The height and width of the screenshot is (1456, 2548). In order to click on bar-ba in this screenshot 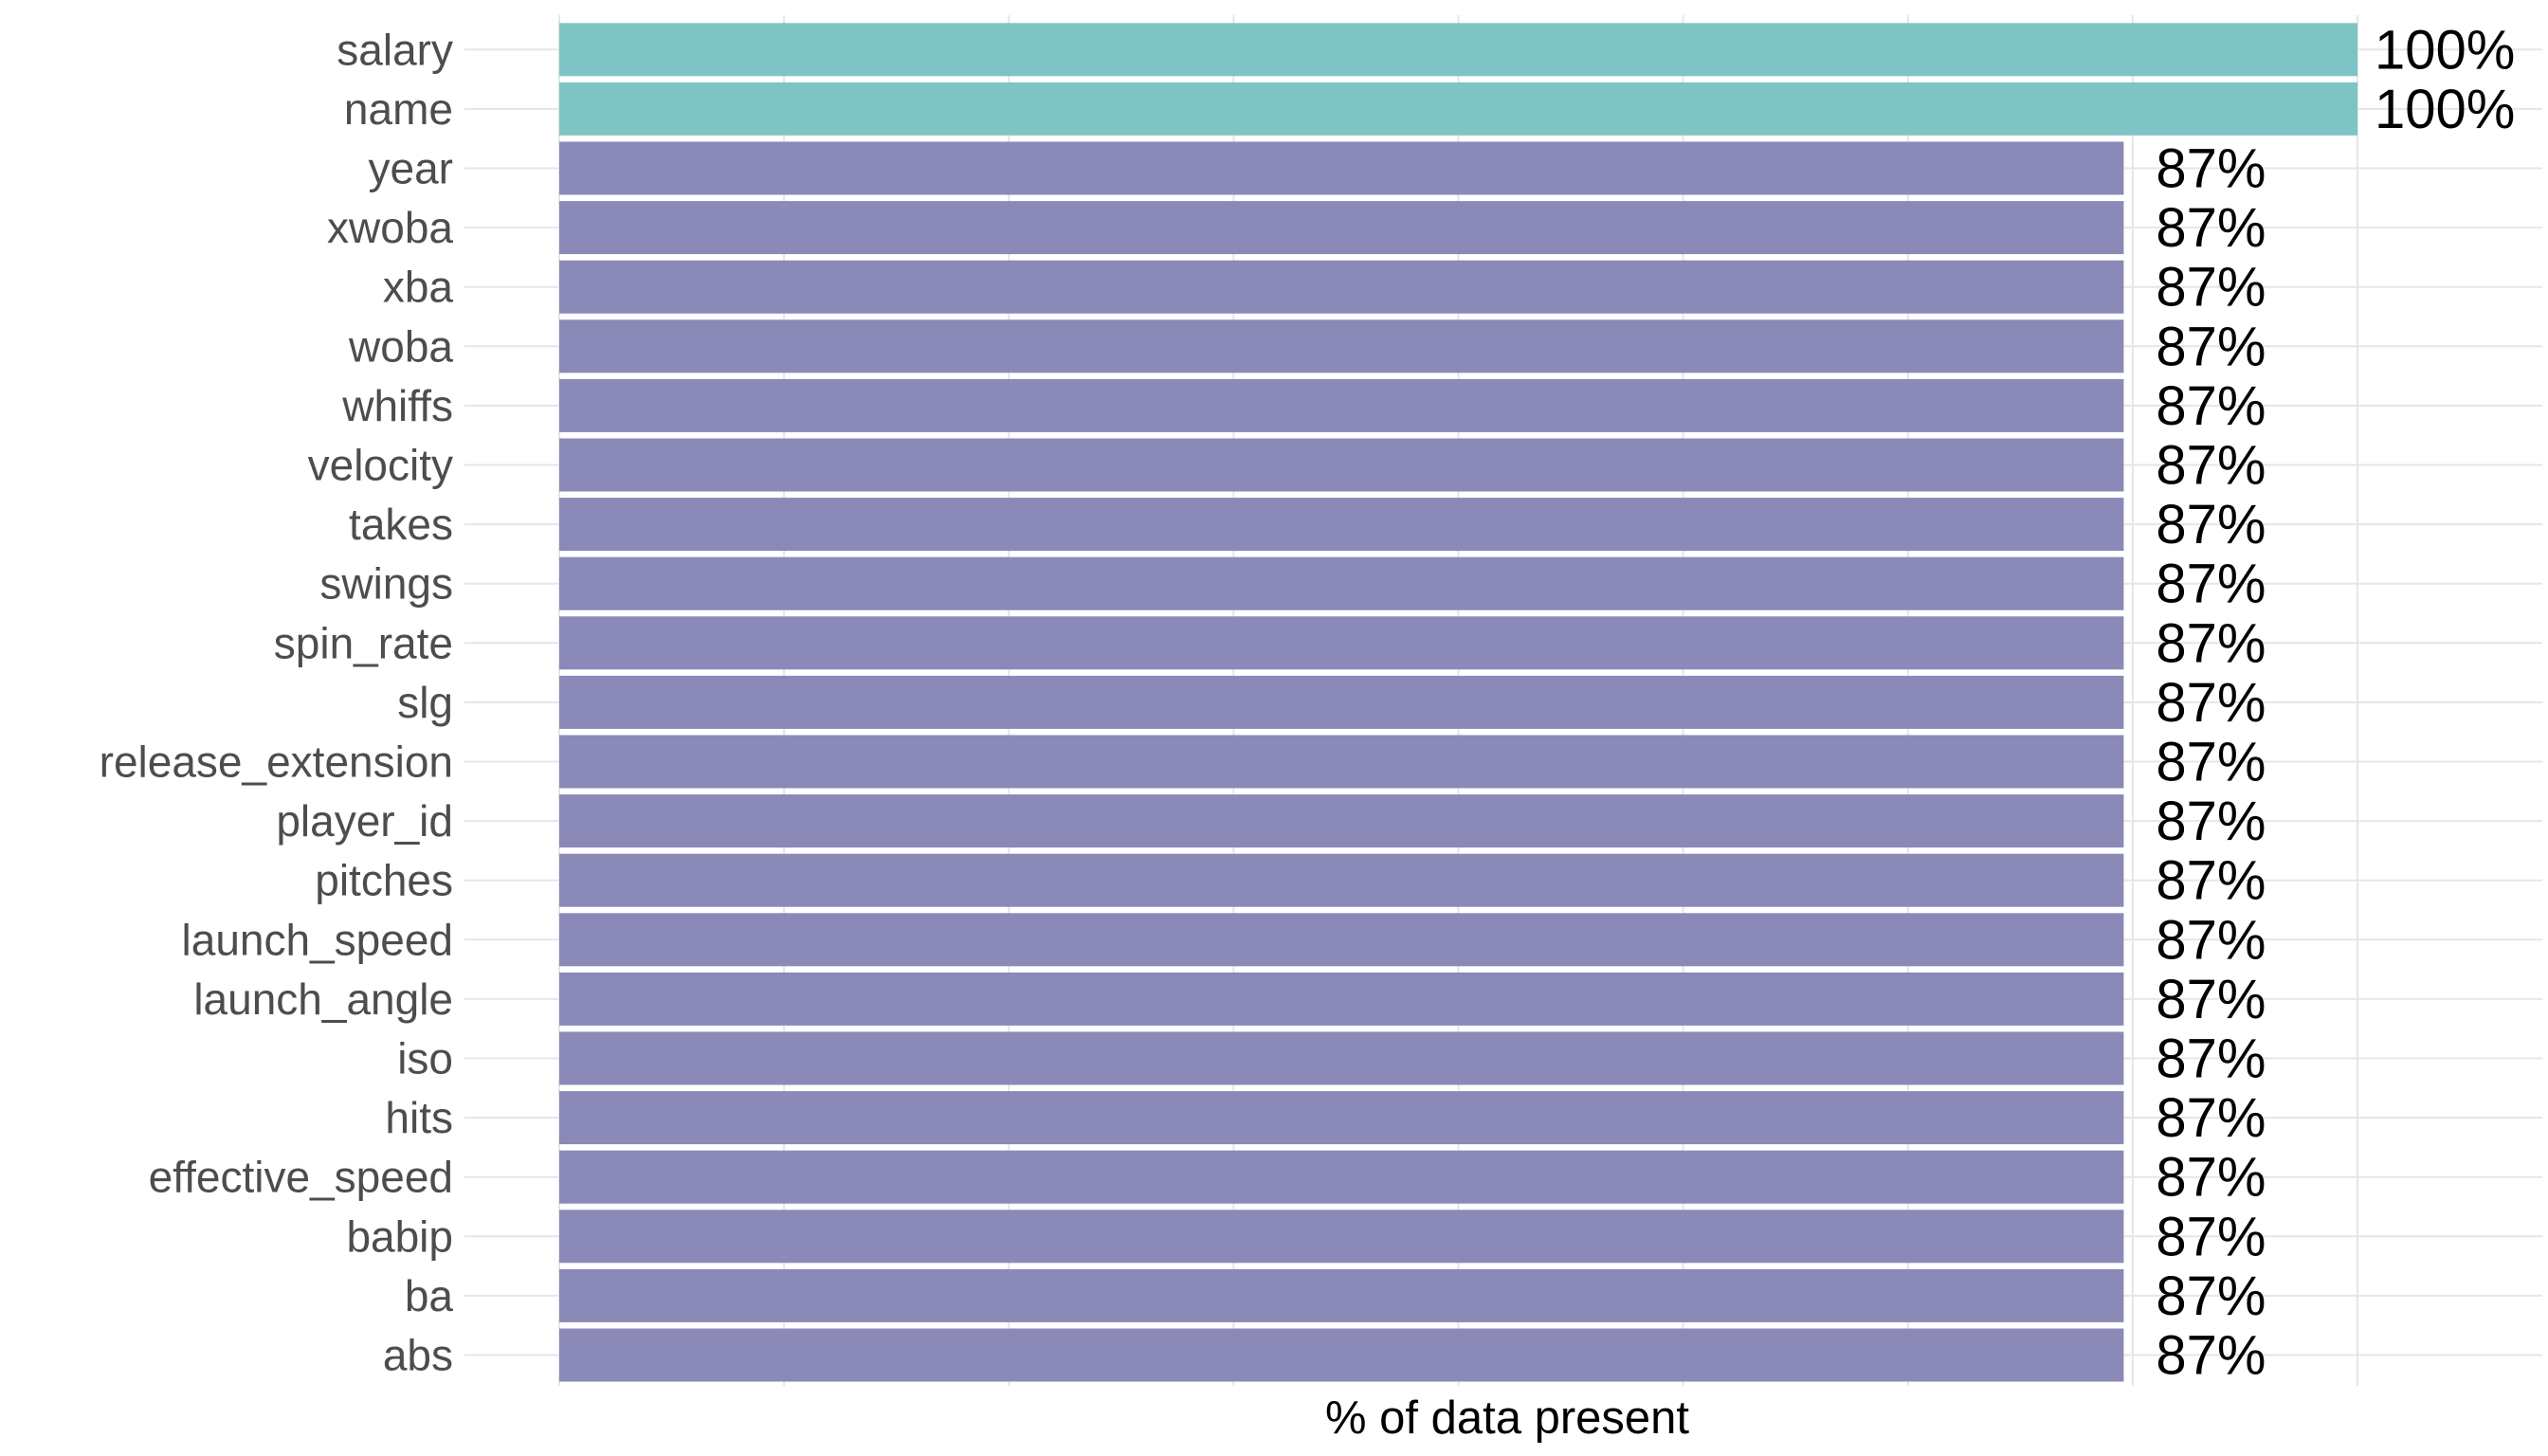, I will do `click(1341, 1295)`.